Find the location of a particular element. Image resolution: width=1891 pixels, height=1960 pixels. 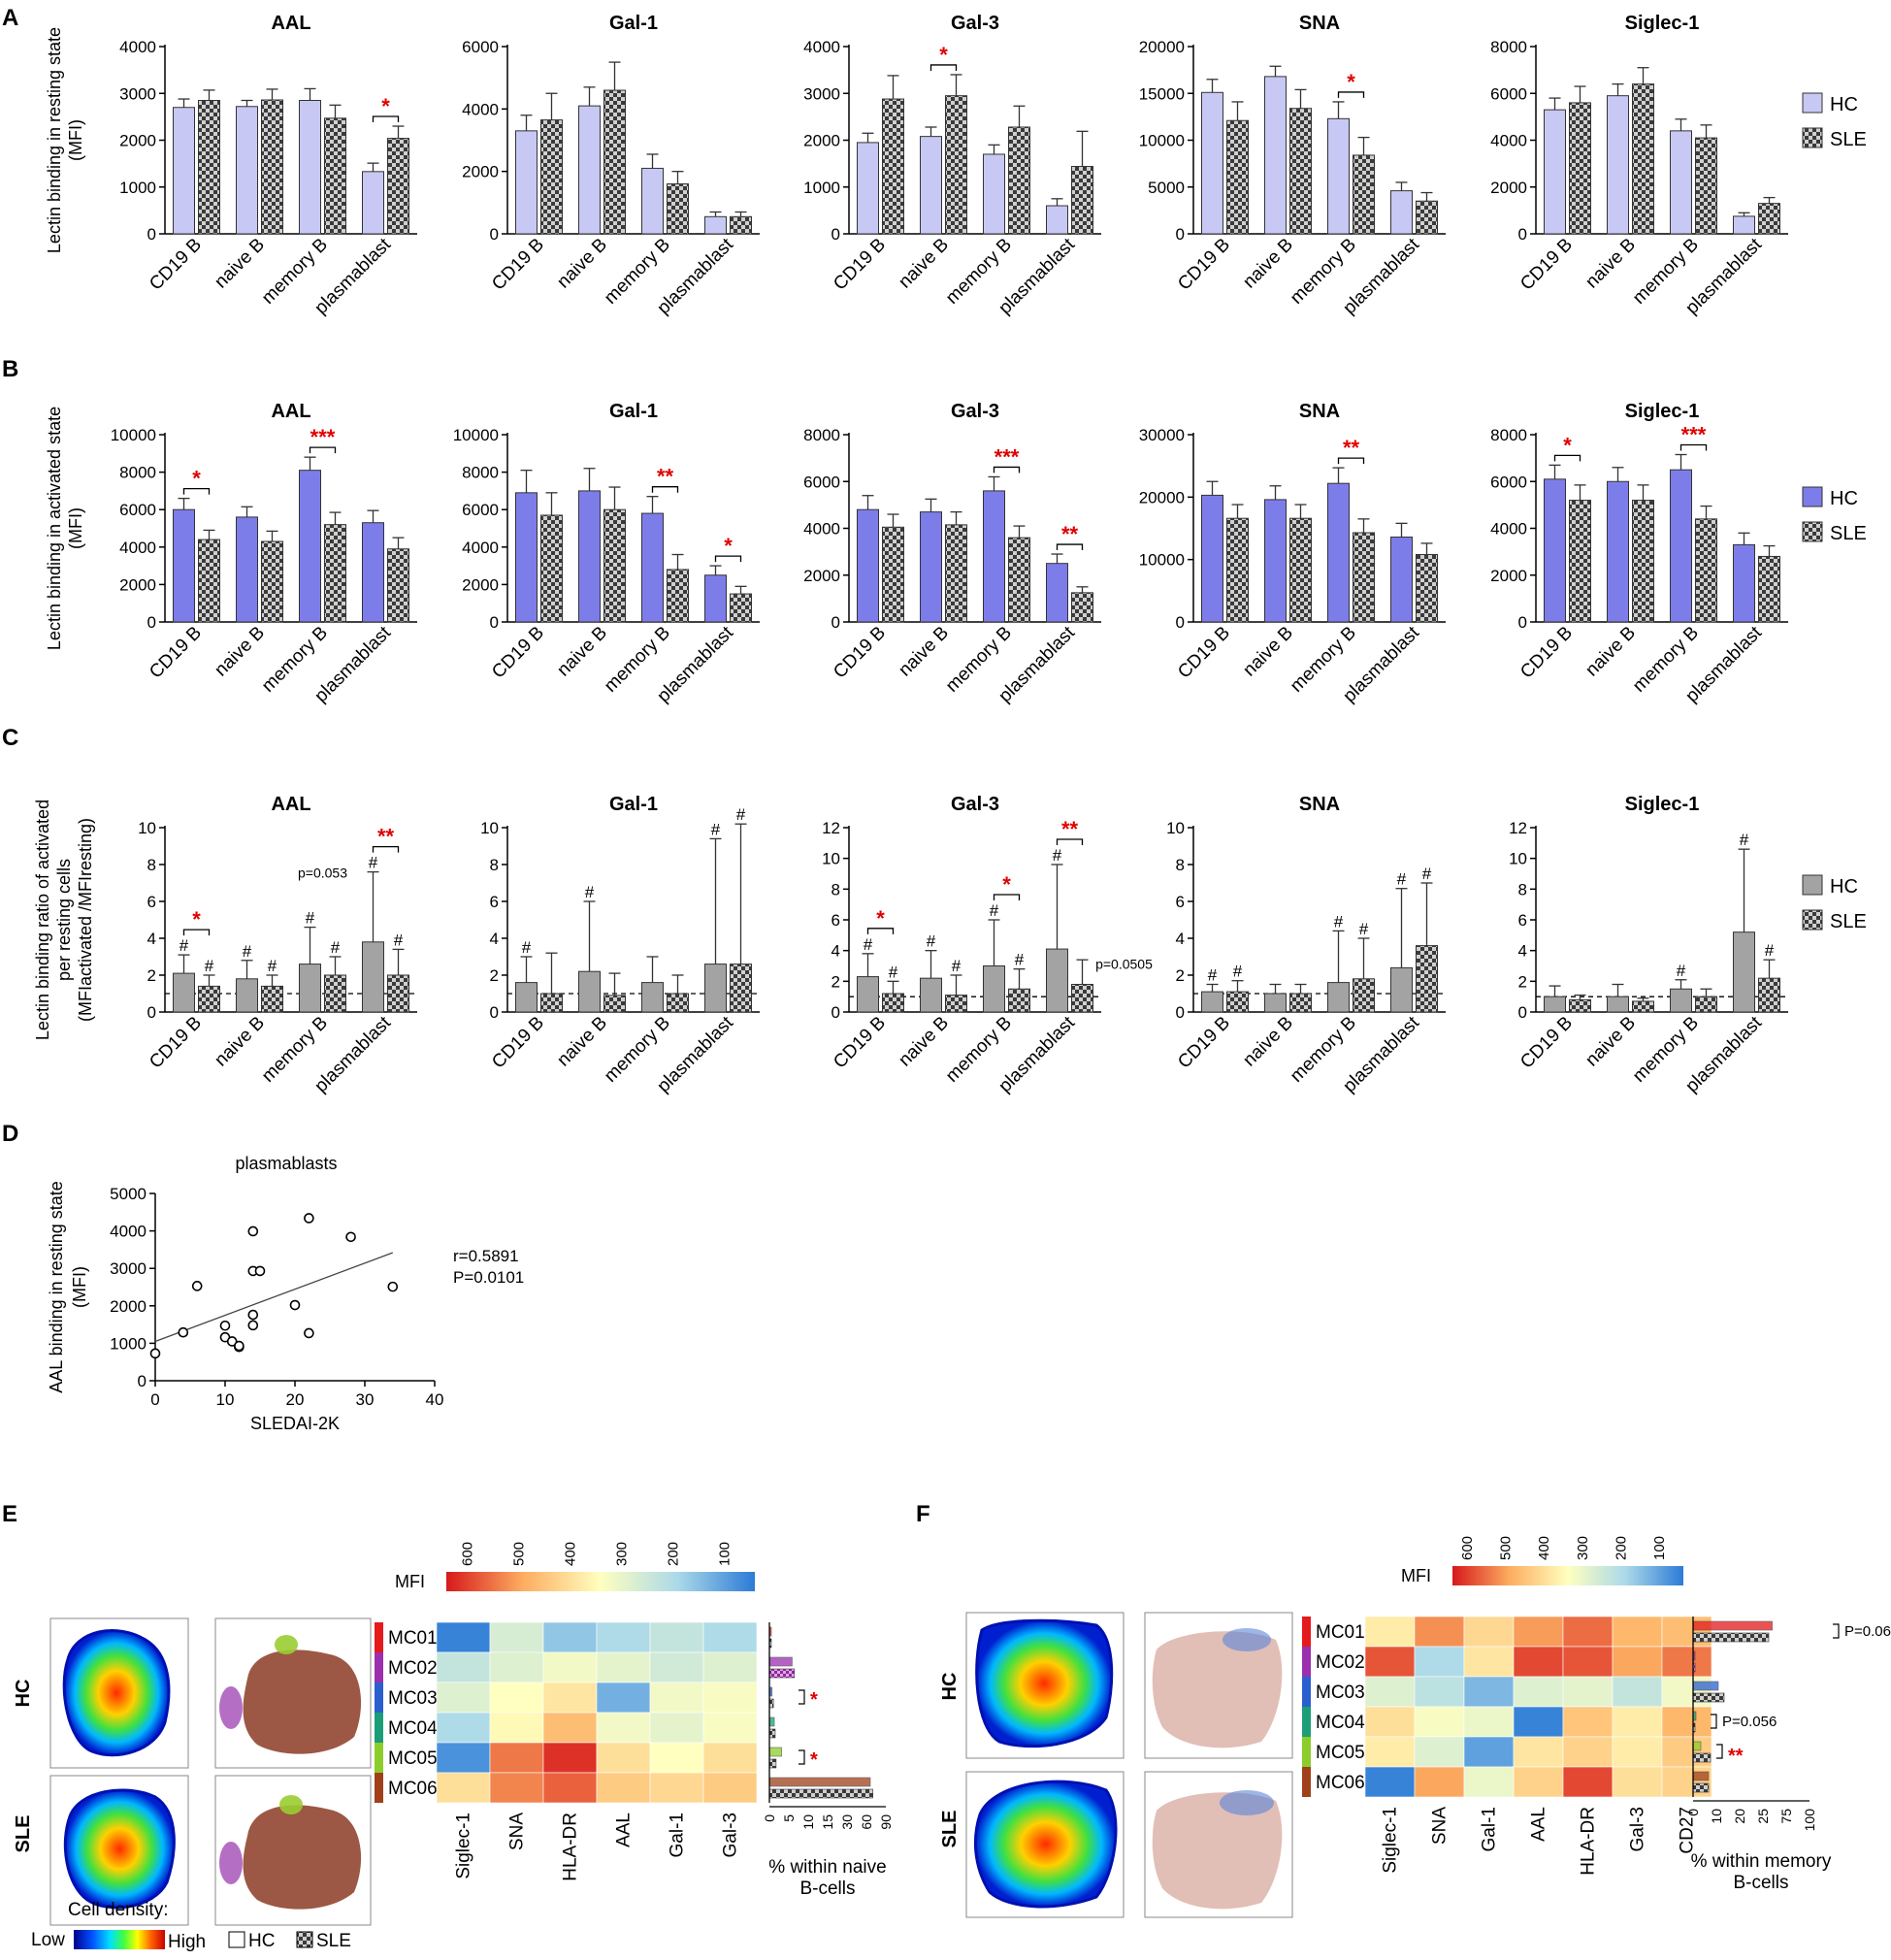

y-tick-label: 6 is located at coordinates (1180, 902).